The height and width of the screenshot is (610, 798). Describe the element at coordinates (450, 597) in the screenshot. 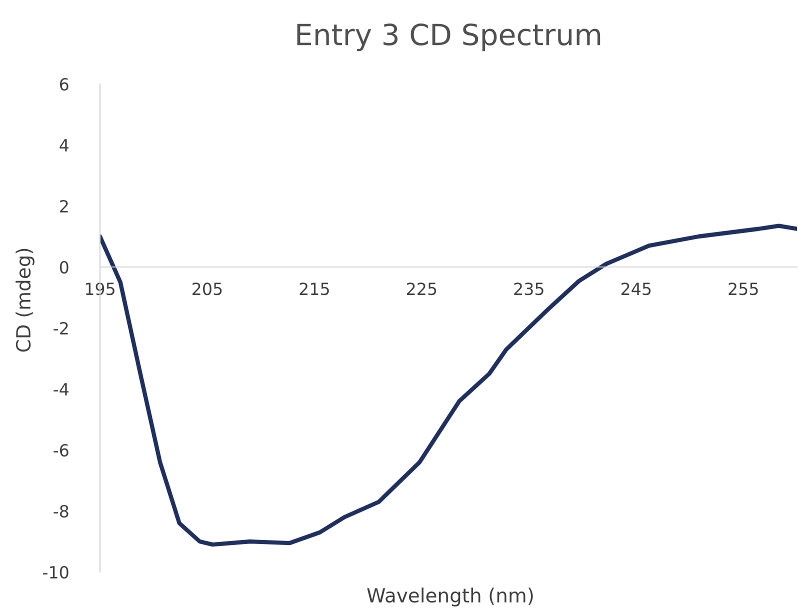

I see `x-axis-title: Wavelength (nm)` at that location.